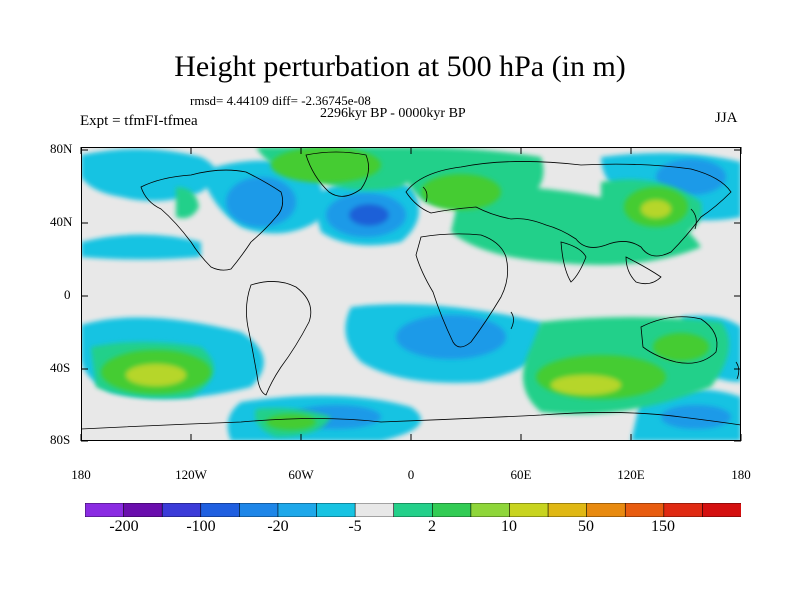 Image resolution: width=800 pixels, height=600 pixels. I want to click on xtick-label-60e: 60E, so click(521, 474).